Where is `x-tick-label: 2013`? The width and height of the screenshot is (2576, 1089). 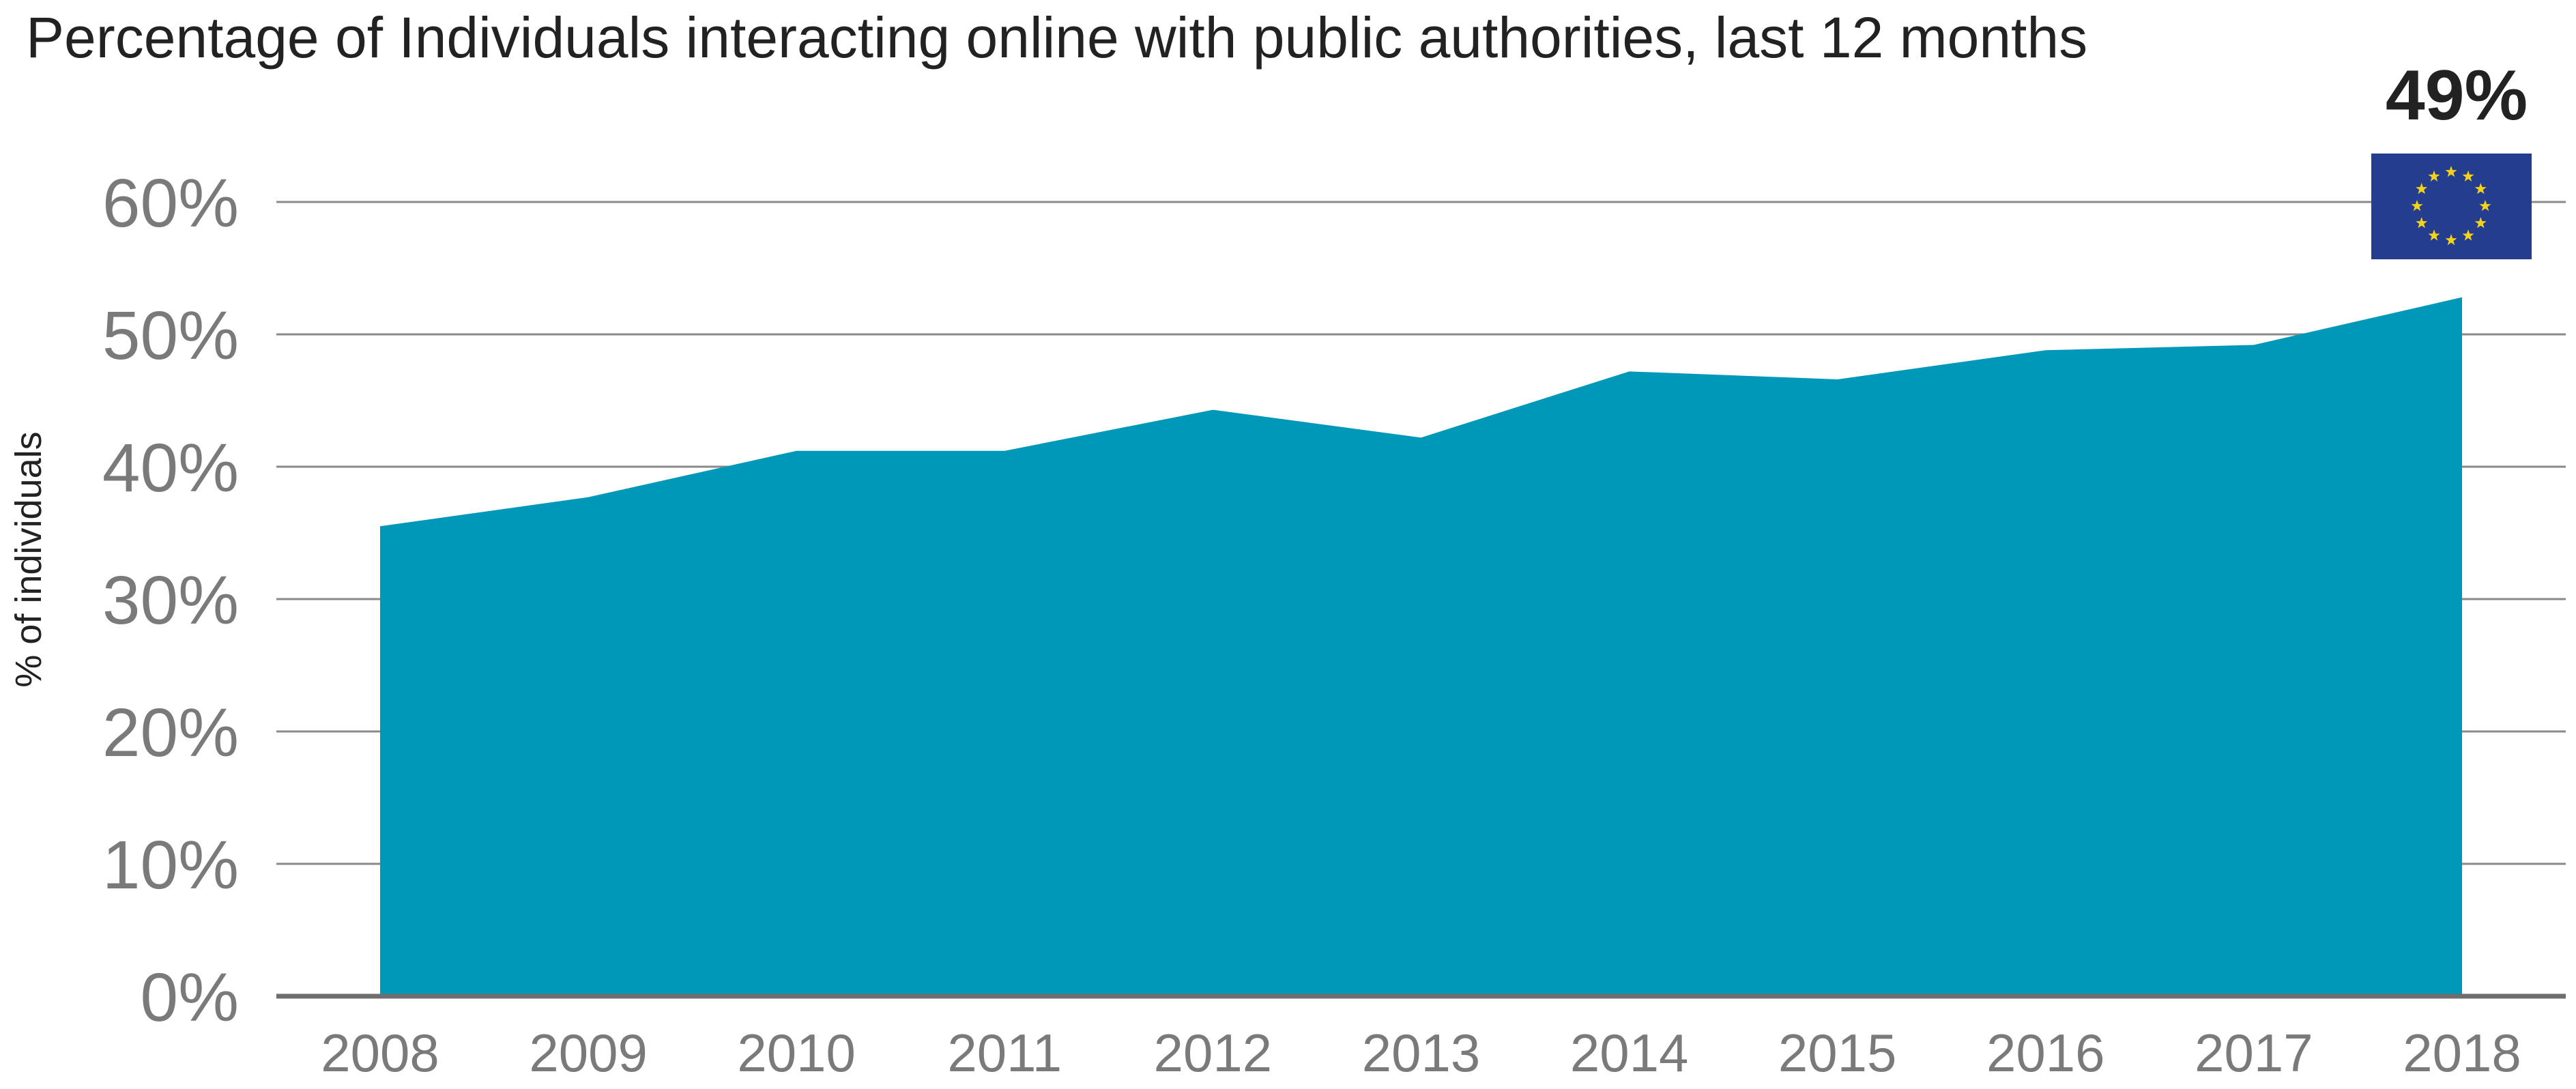
x-tick-label: 2013 is located at coordinates (1421, 1053).